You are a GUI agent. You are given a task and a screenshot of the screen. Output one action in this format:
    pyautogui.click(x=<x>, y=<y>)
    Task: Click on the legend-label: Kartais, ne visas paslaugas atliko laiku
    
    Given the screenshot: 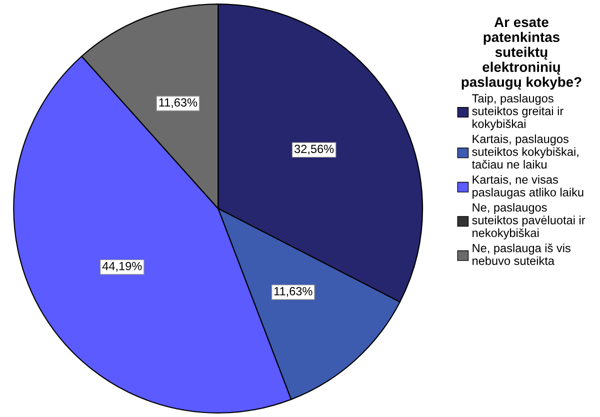 What is the action you would take?
    pyautogui.click(x=528, y=187)
    